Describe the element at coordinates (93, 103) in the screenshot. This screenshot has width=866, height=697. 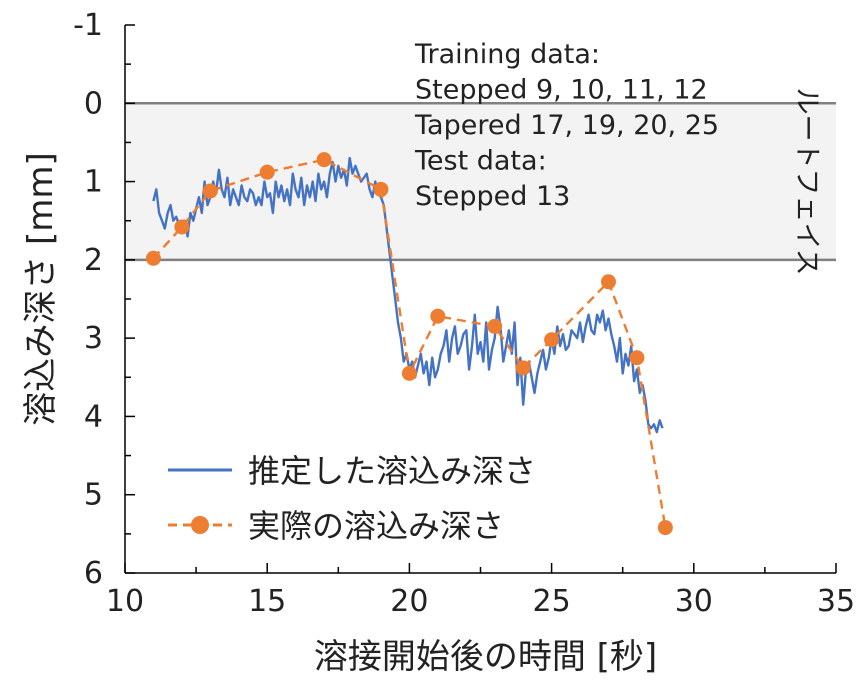
I see `y-tick-label: 0` at that location.